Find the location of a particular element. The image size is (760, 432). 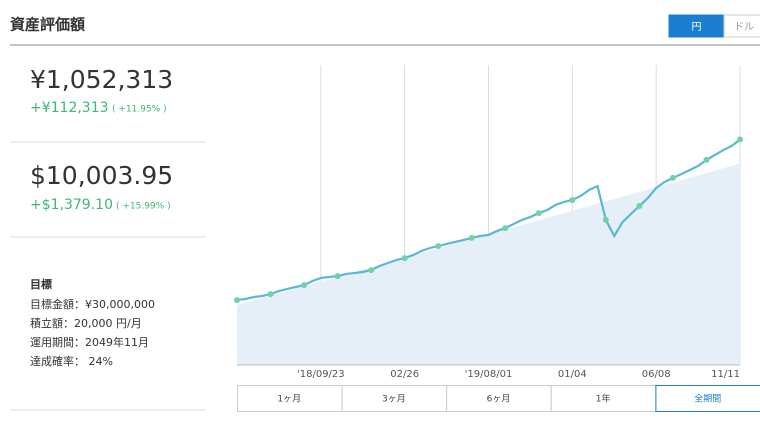

goal-title: 目標 is located at coordinates (41, 284).